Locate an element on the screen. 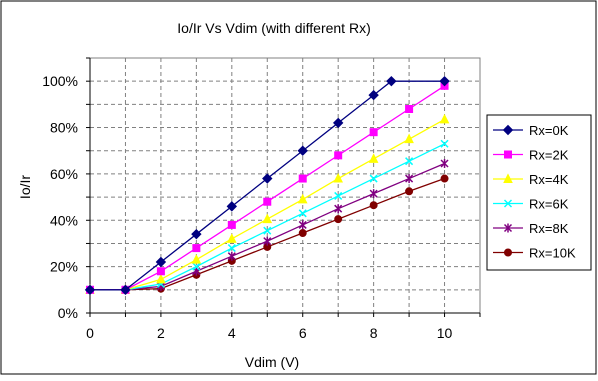 The image size is (598, 381). legend-item: Rx=10K is located at coordinates (534, 253).